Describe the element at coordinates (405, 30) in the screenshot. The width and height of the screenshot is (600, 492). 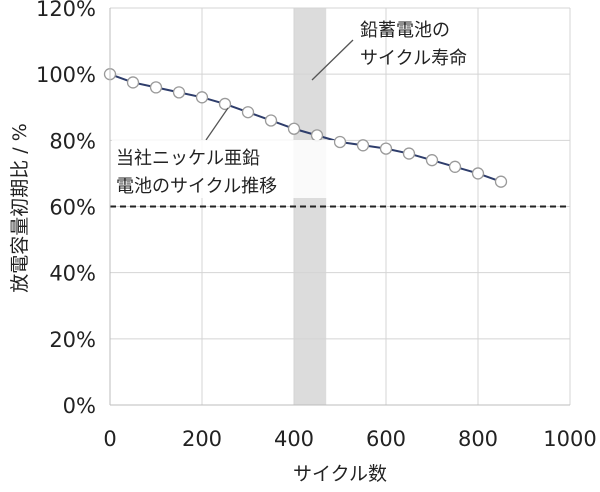
I see `annotation-lead-acid-line: 鉛蓄電池の` at that location.